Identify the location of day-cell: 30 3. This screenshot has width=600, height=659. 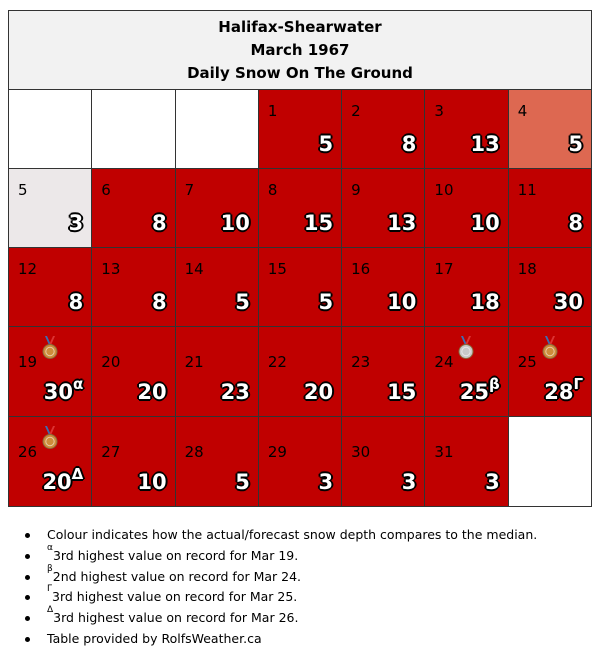
(383, 461).